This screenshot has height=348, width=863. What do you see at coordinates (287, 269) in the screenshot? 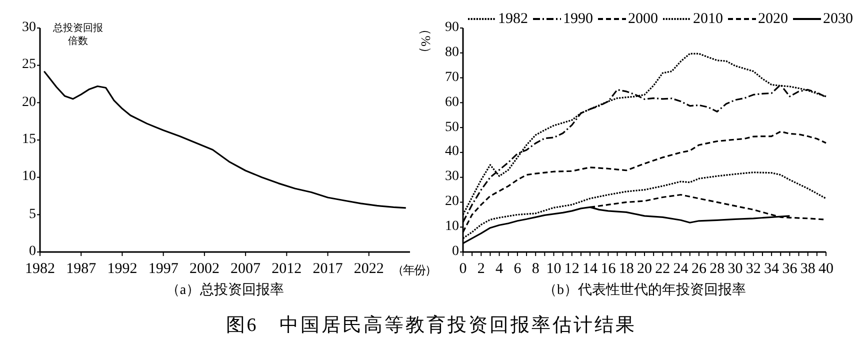
I see `x-tick-label: 2012` at bounding box center [287, 269].